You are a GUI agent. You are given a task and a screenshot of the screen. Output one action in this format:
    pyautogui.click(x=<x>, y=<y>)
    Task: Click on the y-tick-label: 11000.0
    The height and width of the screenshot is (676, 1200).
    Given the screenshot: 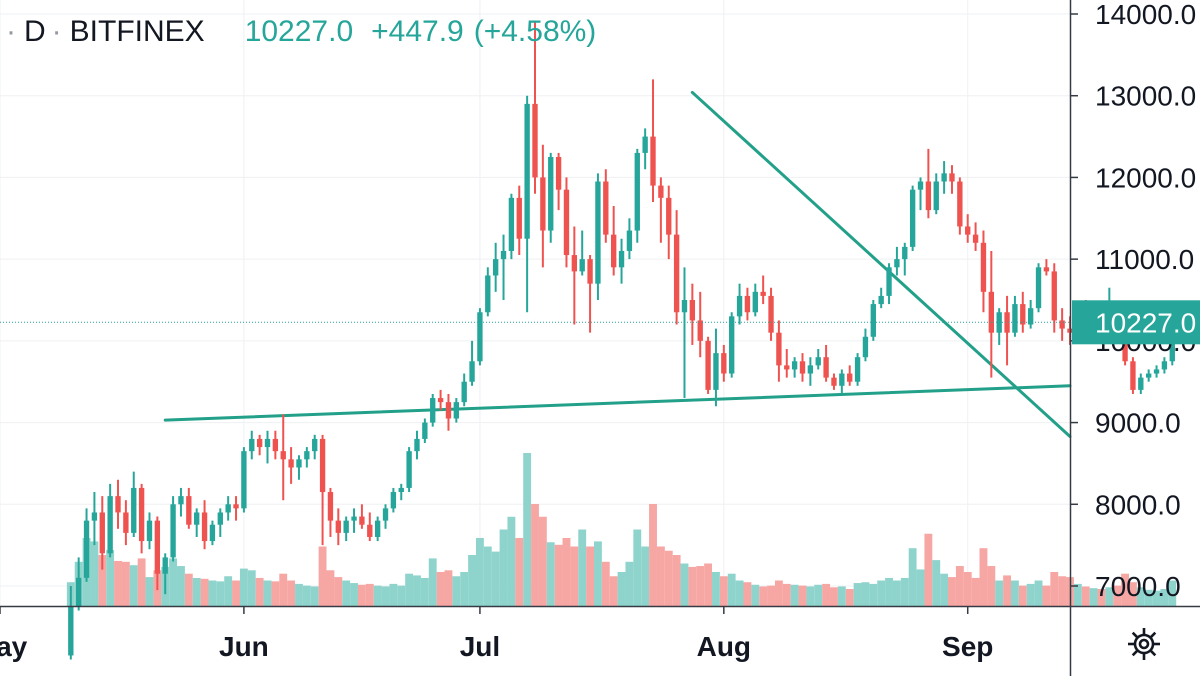 What is the action you would take?
    pyautogui.click(x=1144, y=259)
    